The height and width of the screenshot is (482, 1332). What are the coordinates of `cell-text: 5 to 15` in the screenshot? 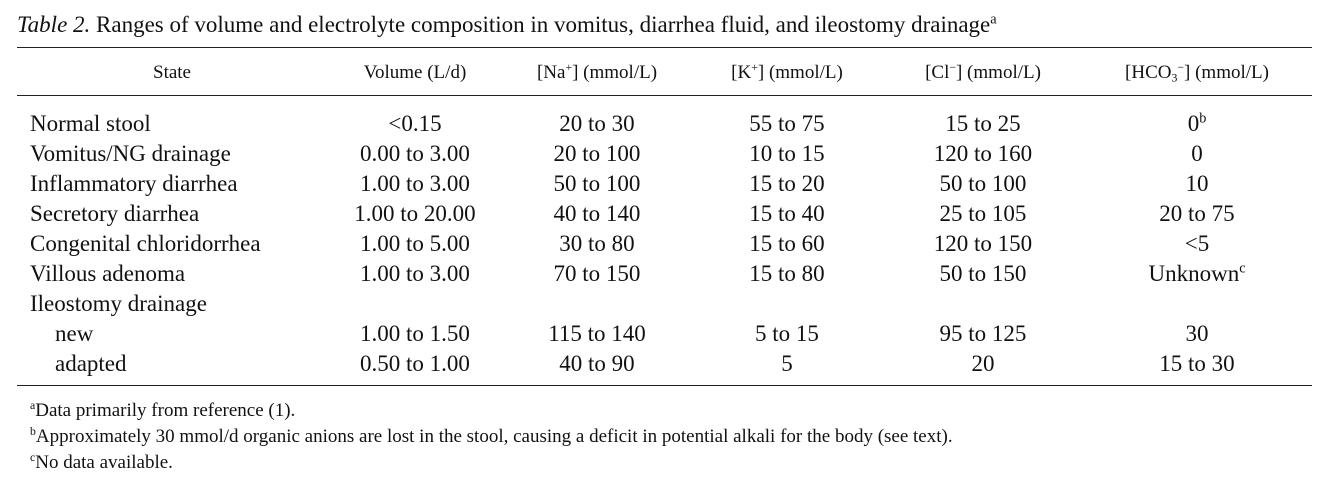 It's located at (787, 333).